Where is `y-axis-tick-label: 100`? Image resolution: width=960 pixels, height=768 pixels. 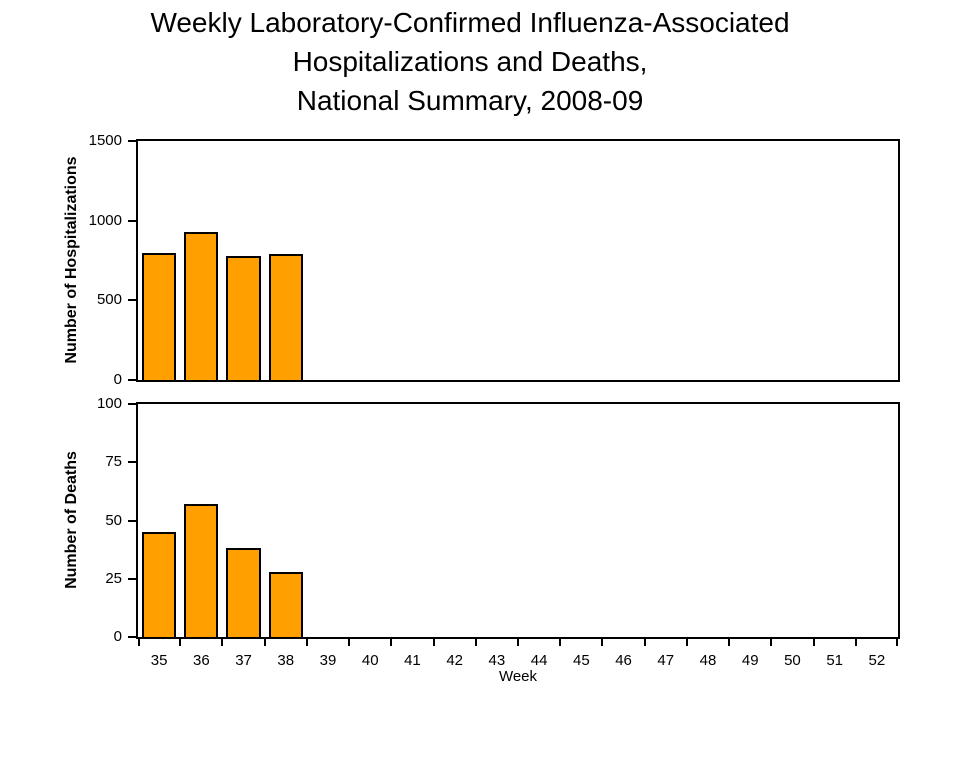 y-axis-tick-label: 100 is located at coordinates (109, 403).